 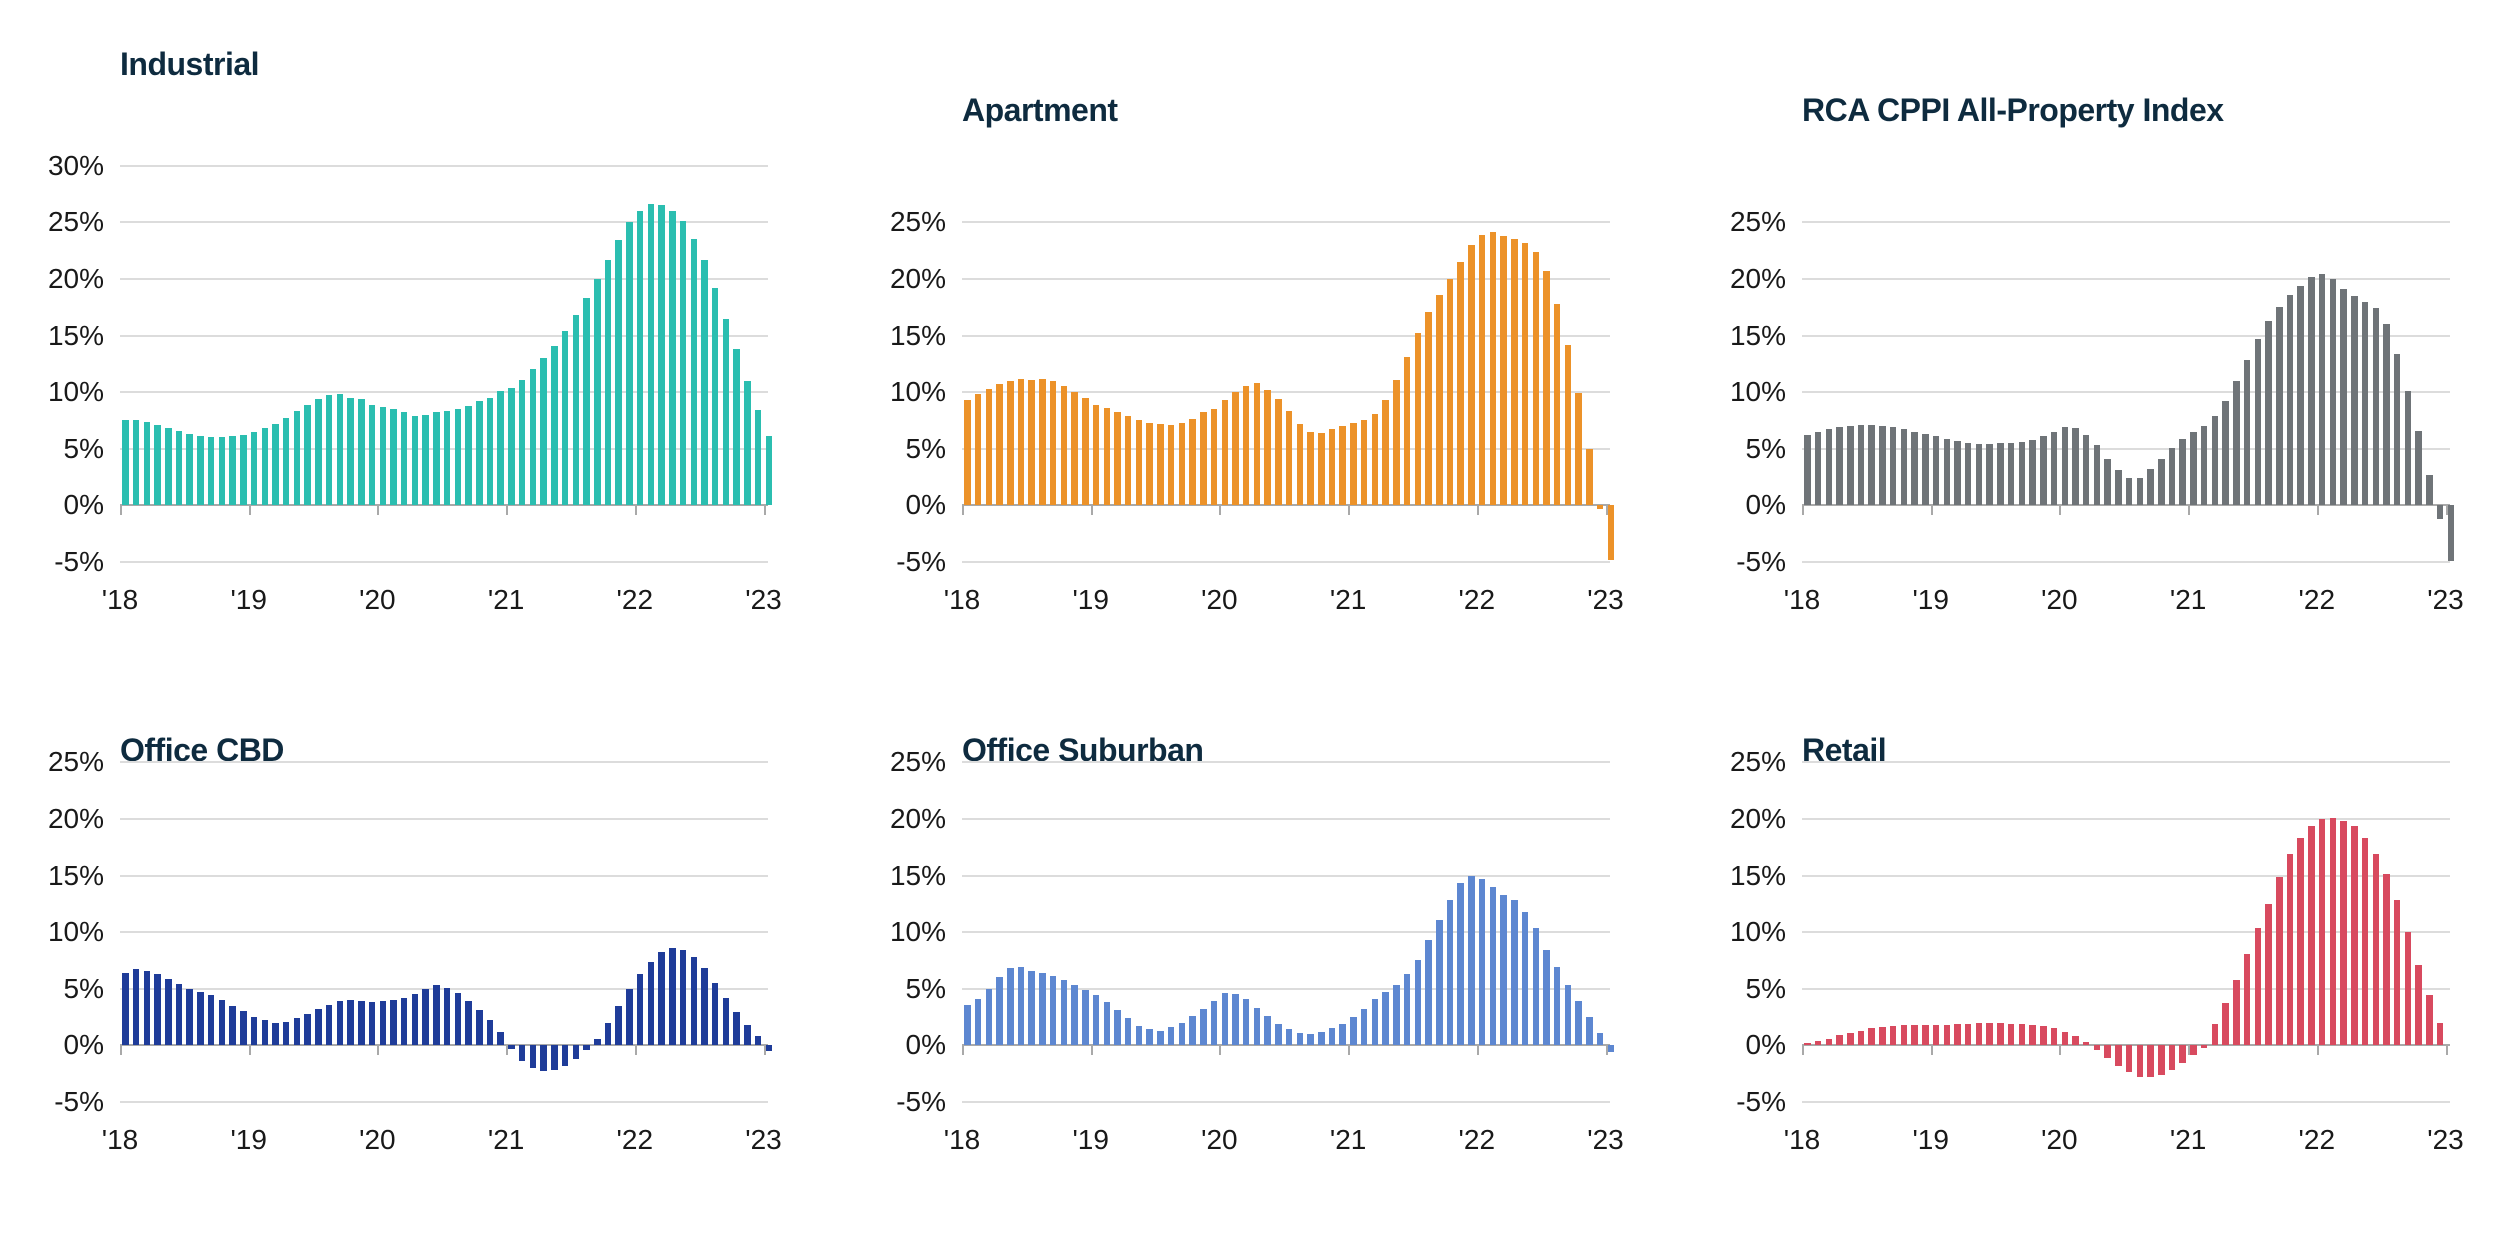 I want to click on x-tick-label: '23, so click(x=1605, y=599).